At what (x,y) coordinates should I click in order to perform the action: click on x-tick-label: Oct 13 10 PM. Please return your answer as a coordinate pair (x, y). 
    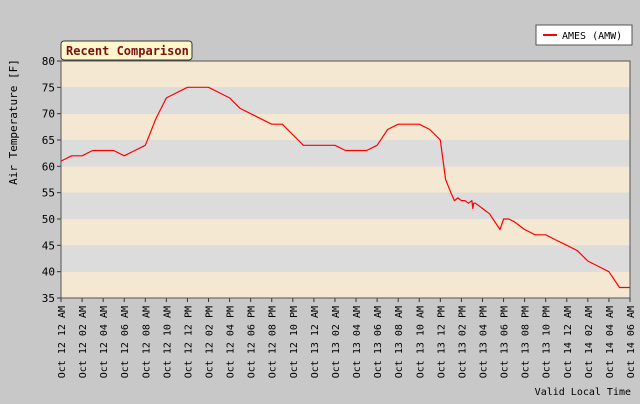
    Looking at the image, I should click on (547, 342).